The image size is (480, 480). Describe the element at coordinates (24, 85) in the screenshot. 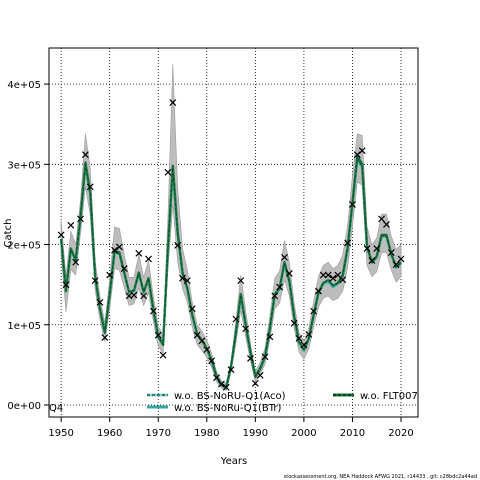

I see `y-tick-label: 4e+05` at that location.